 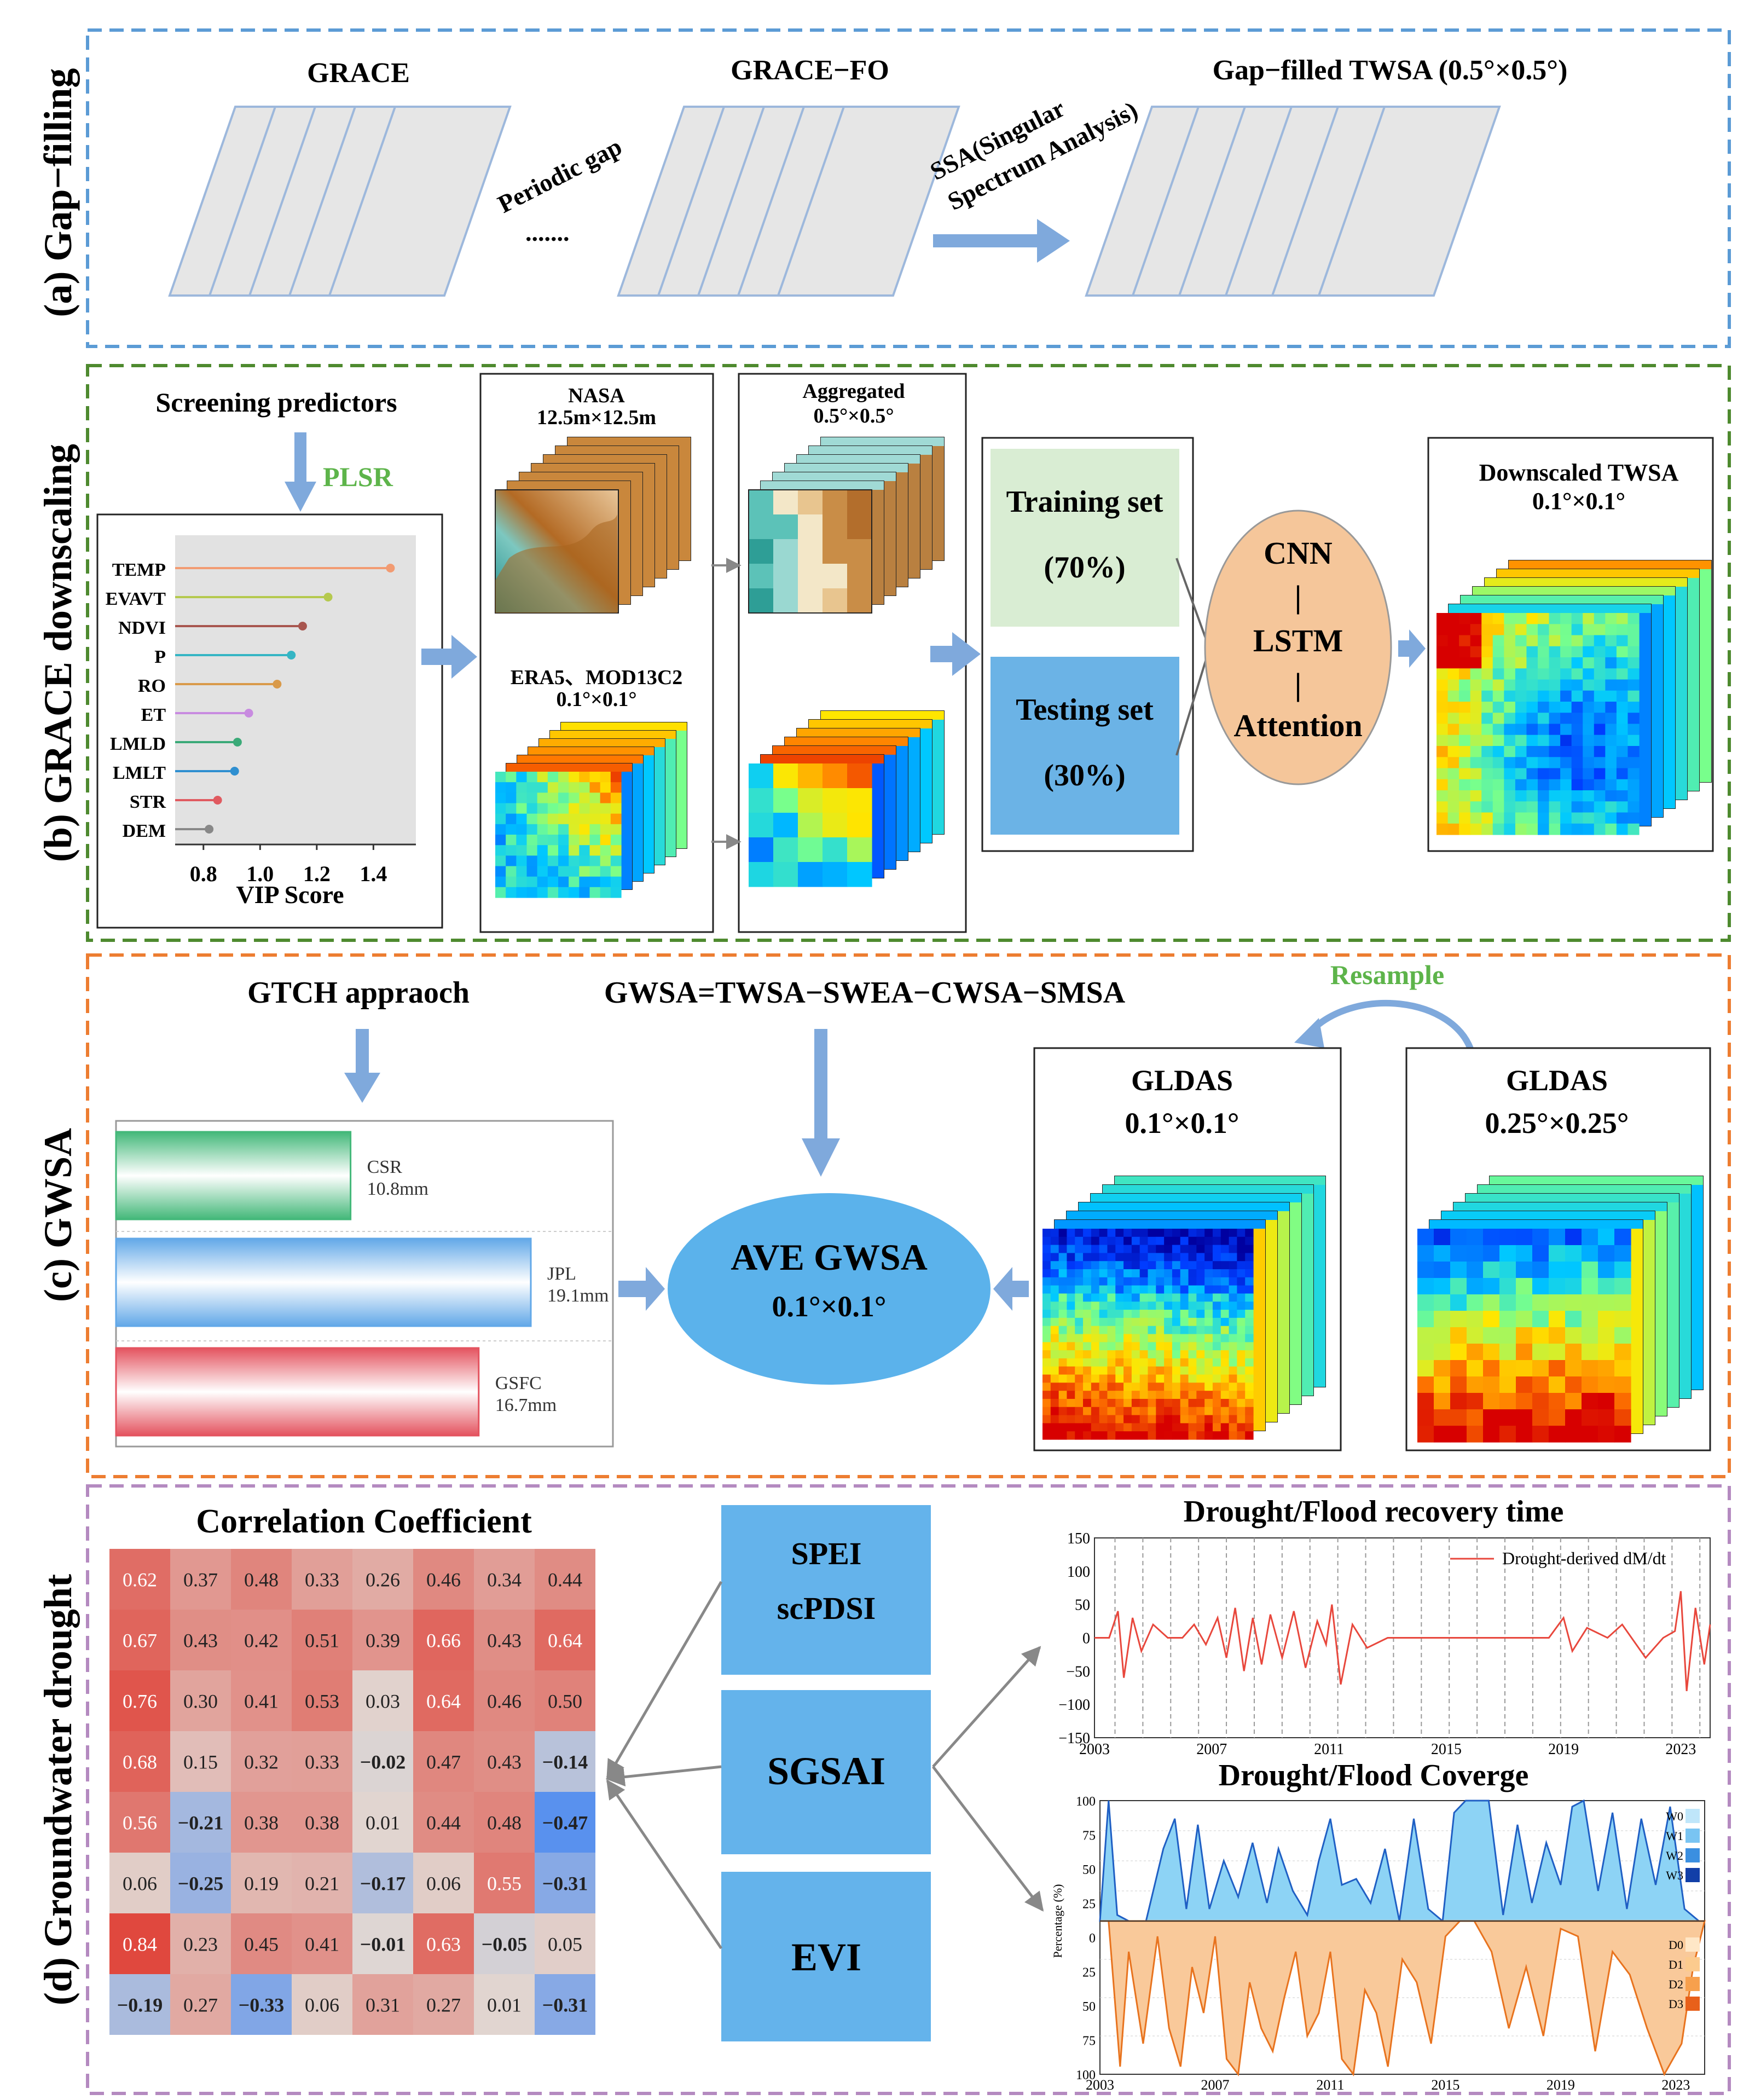 What do you see at coordinates (565, 1641) in the screenshot?
I see `corr-cell-value: 0.64` at bounding box center [565, 1641].